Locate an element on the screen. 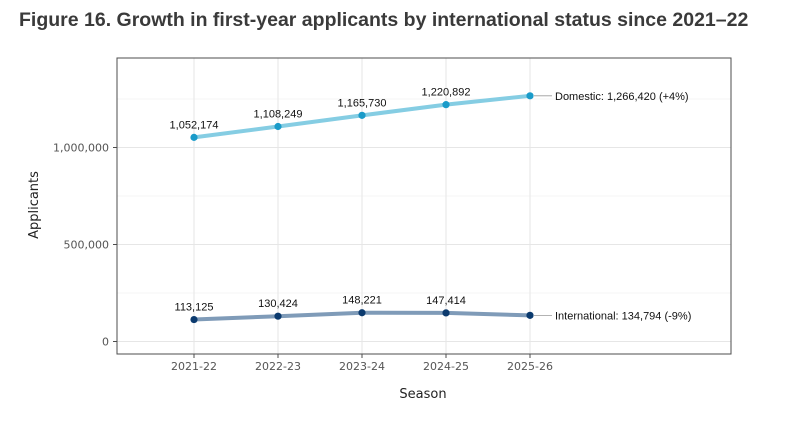 This screenshot has height=434, width=804. international-data-label: 130,424 is located at coordinates (278, 304).